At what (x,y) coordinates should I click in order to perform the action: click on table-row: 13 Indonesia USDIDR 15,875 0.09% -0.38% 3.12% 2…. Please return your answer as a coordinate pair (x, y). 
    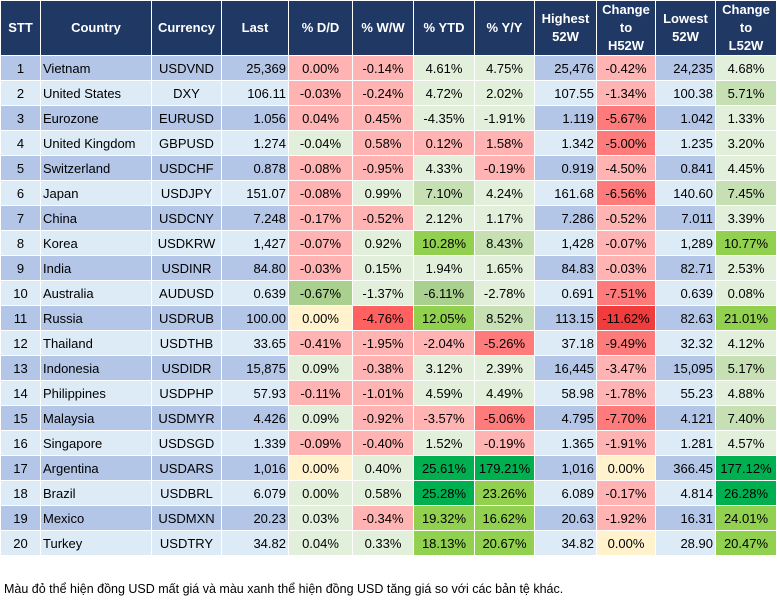
    Looking at the image, I should click on (388, 368).